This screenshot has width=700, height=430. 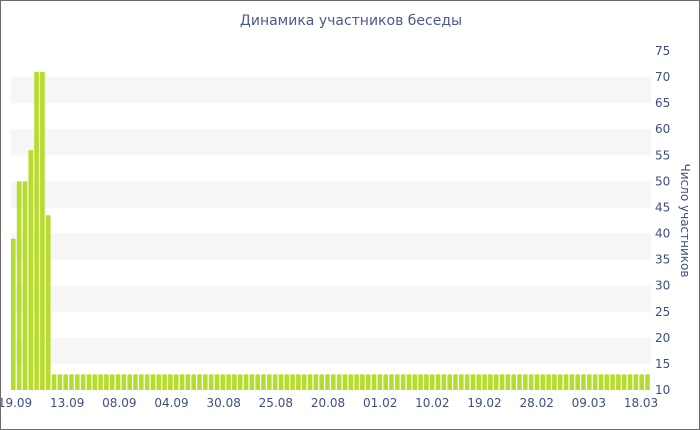 What do you see at coordinates (662, 207) in the screenshot?
I see `y-tick-label: 45` at bounding box center [662, 207].